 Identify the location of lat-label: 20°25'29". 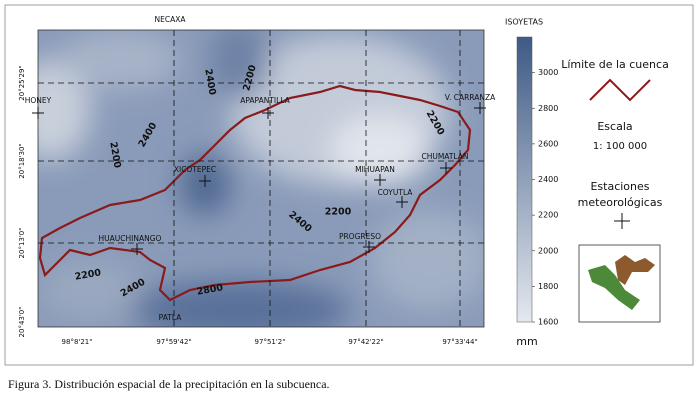
(22, 82).